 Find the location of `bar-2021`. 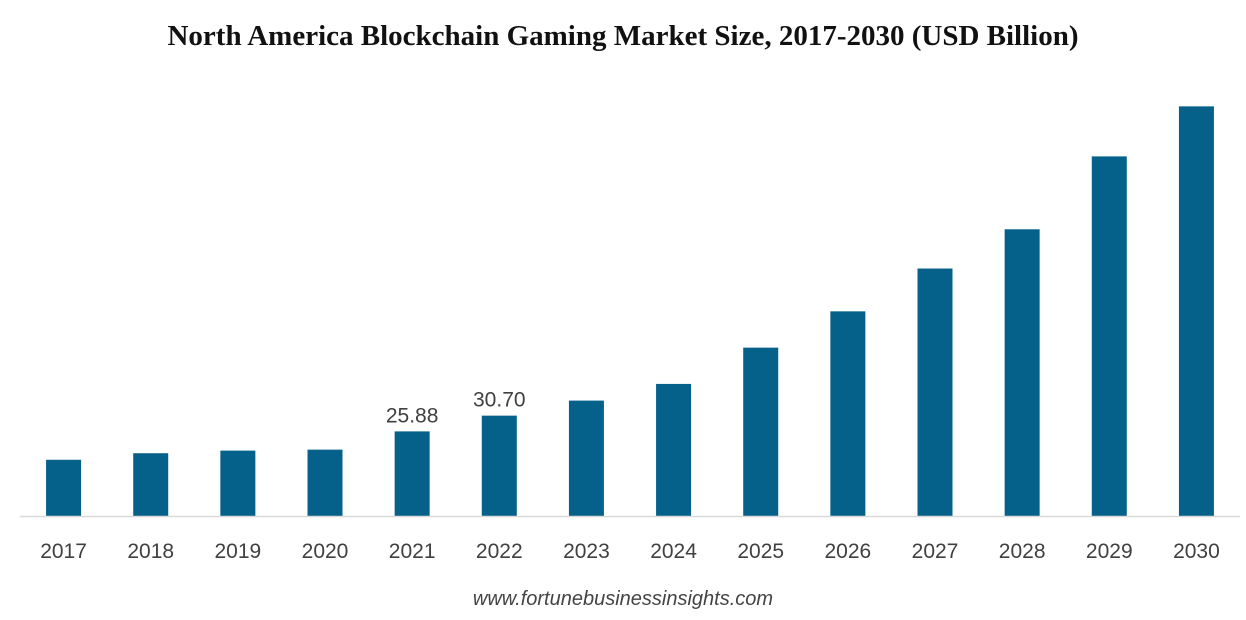

bar-2021 is located at coordinates (412, 473).